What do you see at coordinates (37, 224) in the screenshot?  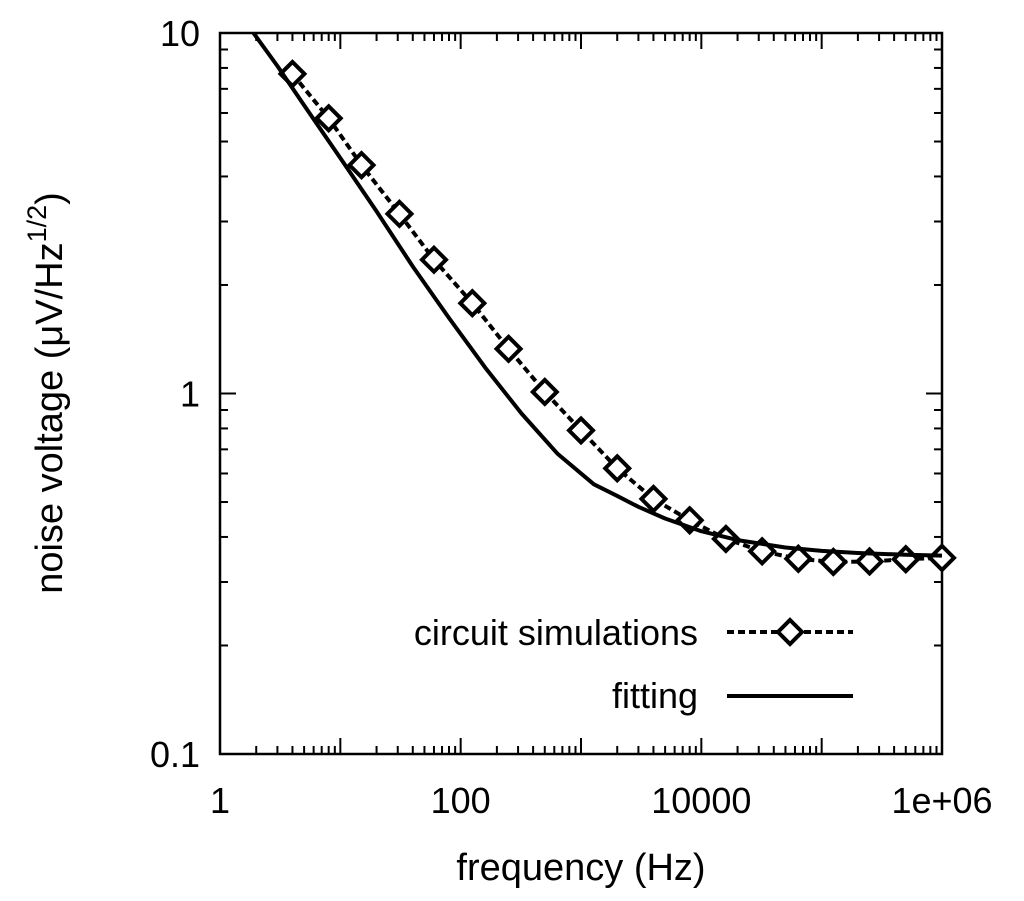 I see `y-axis-label-sup: 1/2` at bounding box center [37, 224].